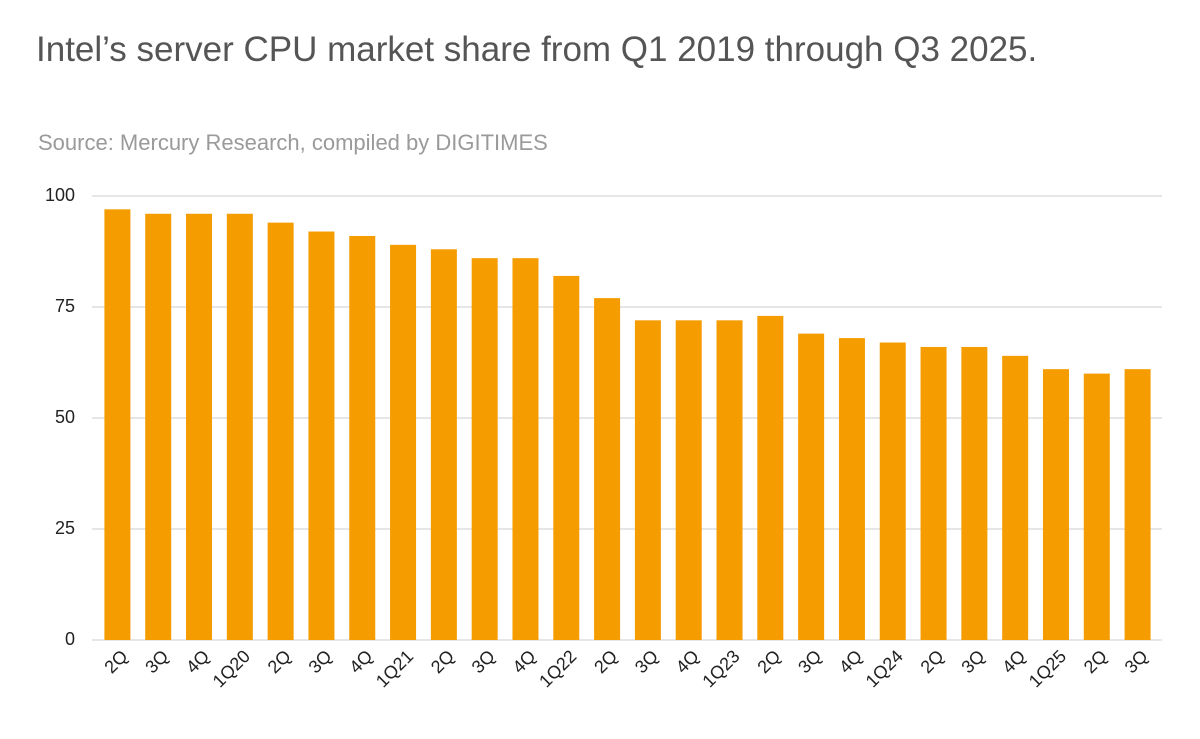  Describe the element at coordinates (70, 639) in the screenshot. I see `y-tick-label: 0` at that location.